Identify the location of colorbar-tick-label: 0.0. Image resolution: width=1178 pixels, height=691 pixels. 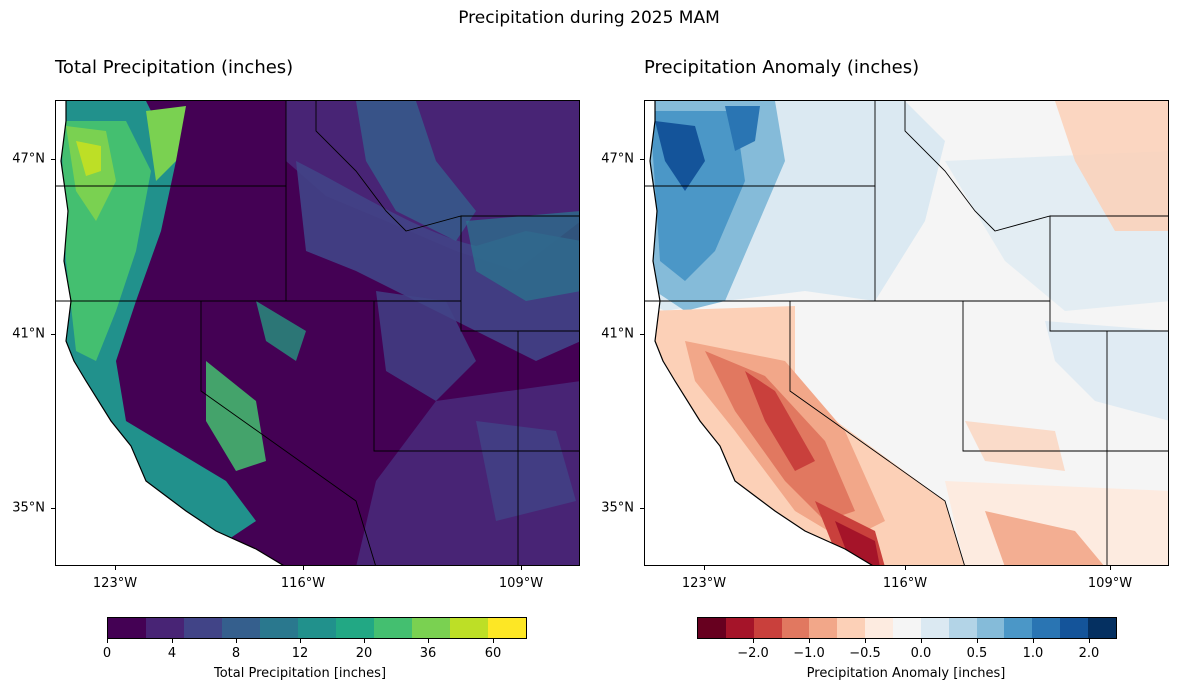
(921, 653).